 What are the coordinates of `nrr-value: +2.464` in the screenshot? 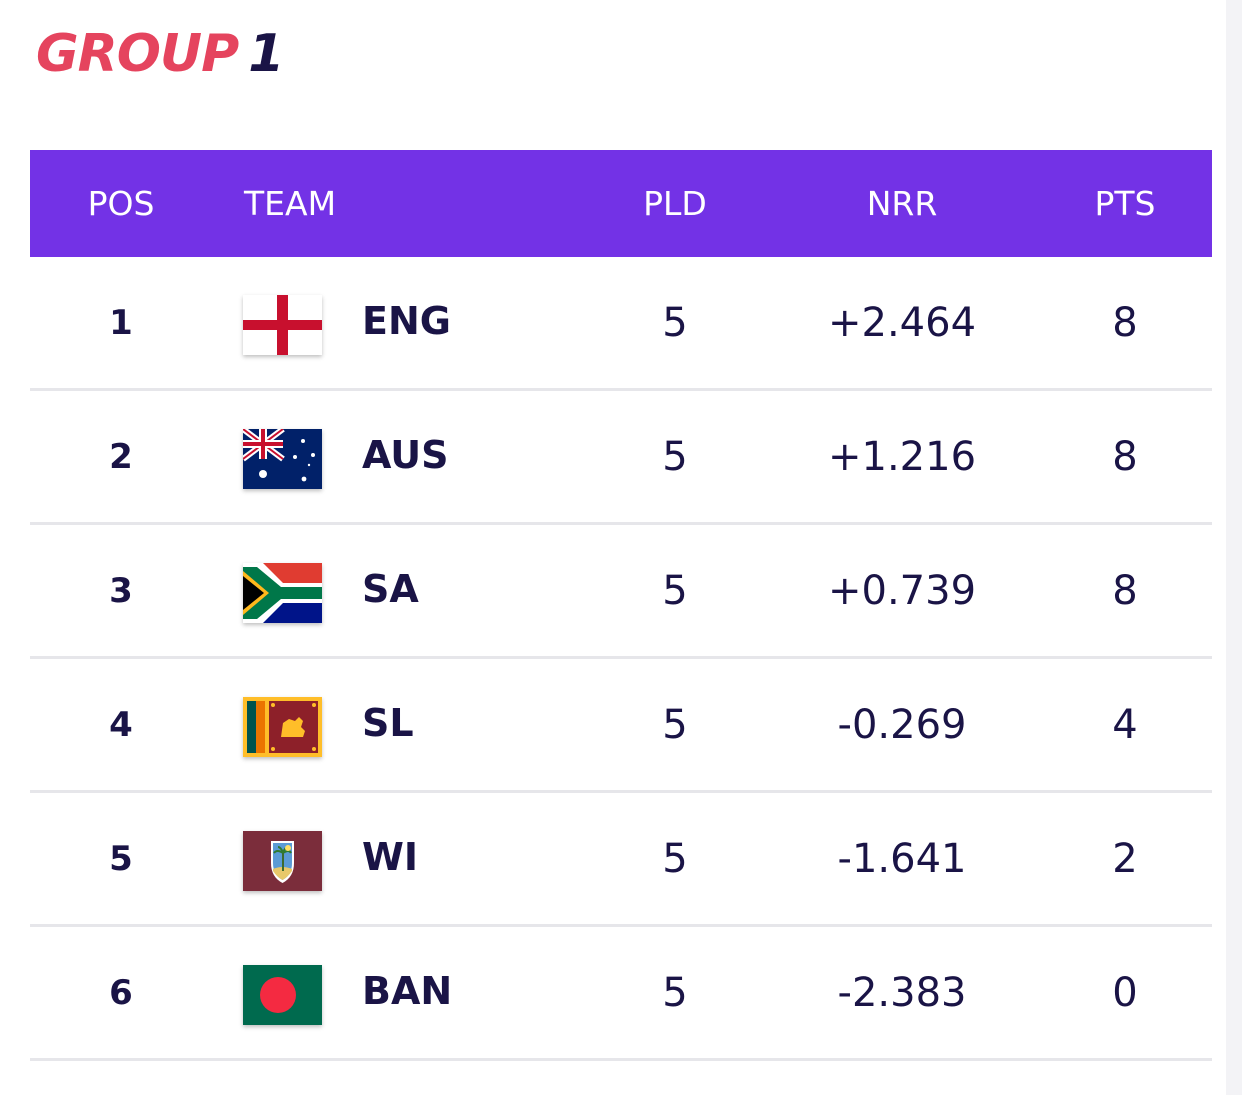 It's located at (902, 323).